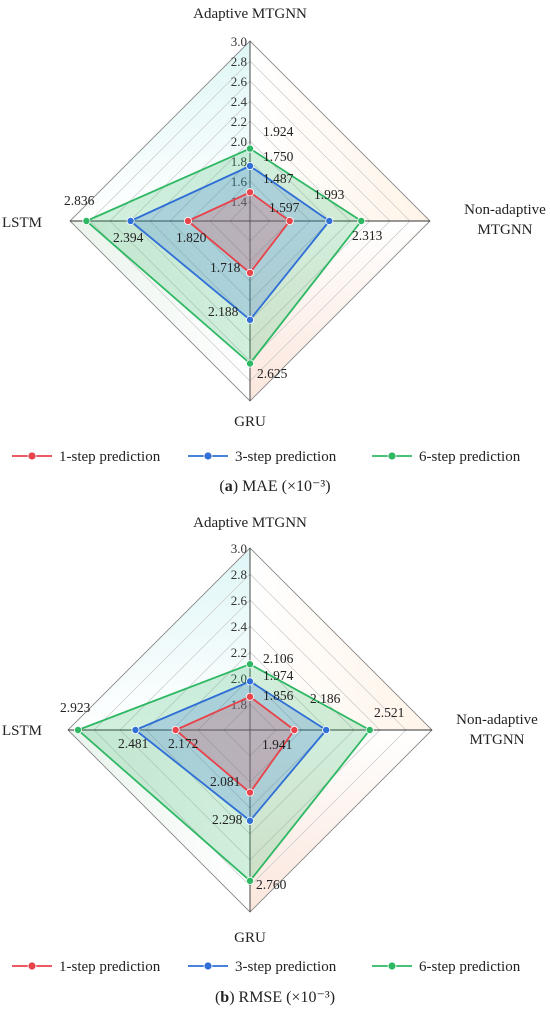 The width and height of the screenshot is (550, 1014). I want to click on data-label: 2.188, so click(223, 311).